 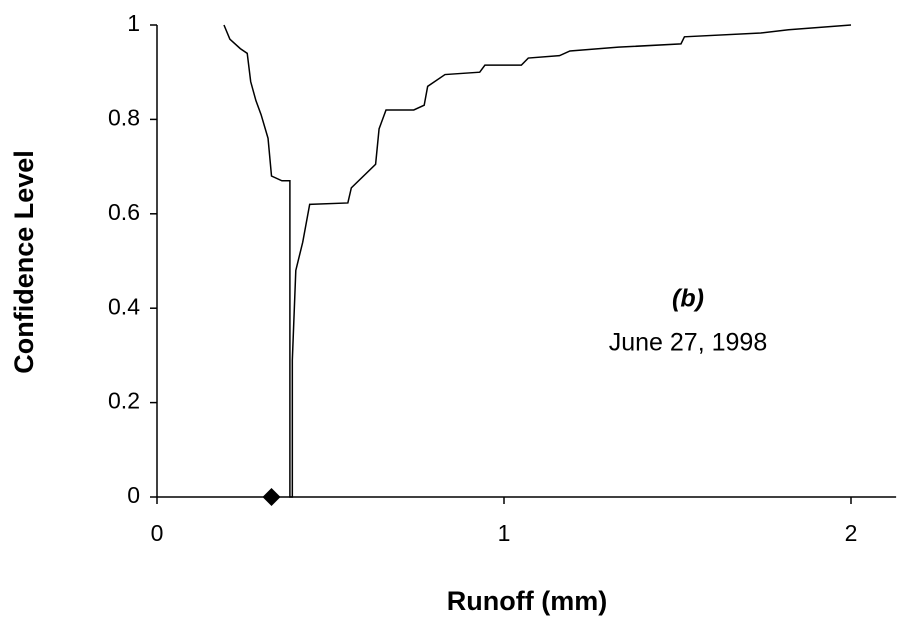 I want to click on x-tick-label: 0, so click(x=157, y=533).